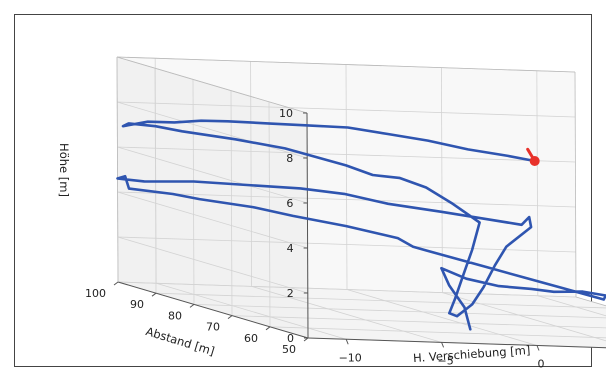 The height and width of the screenshot is (383, 606). I want to click on z-tick-label: 10, so click(286, 113).